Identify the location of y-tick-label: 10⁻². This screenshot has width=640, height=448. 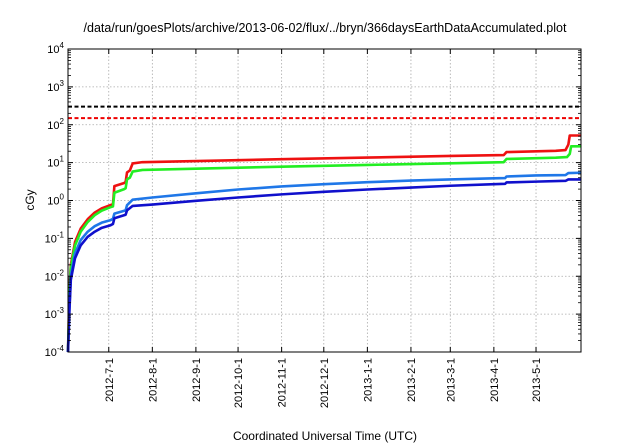
(55, 275).